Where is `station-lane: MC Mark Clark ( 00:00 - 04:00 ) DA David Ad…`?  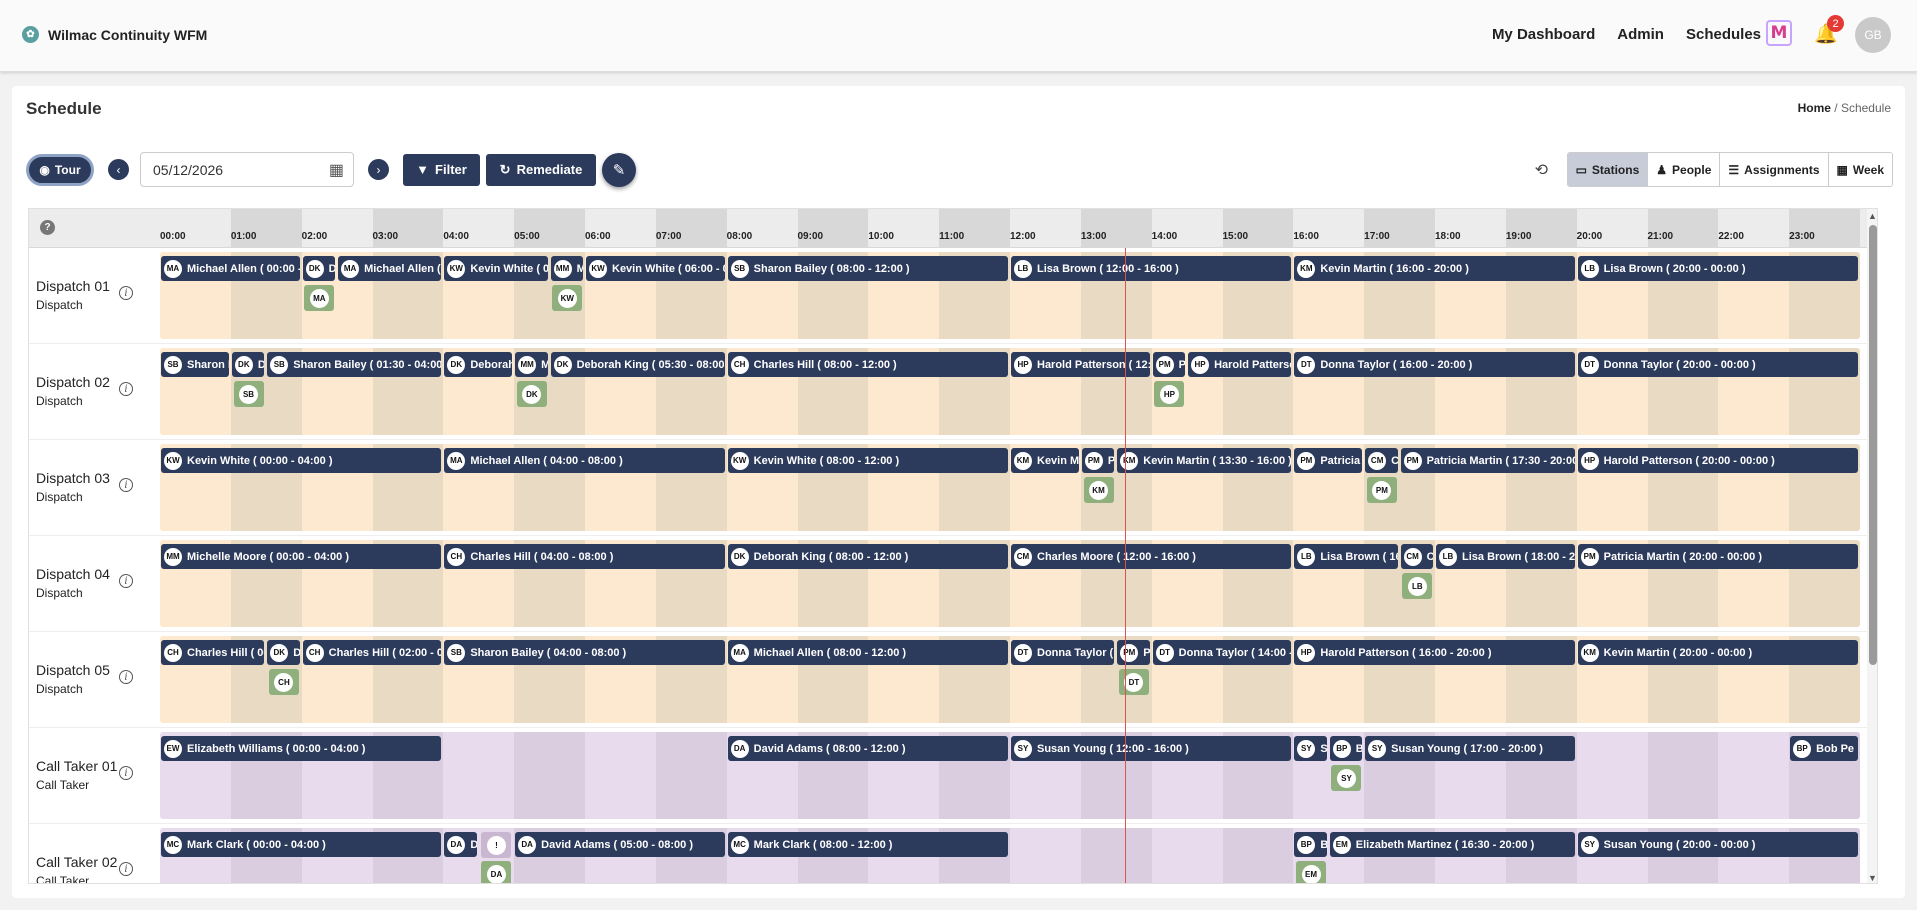 station-lane: MC Mark Clark ( 00:00 - 04:00 ) DA David Ad… is located at coordinates (1010, 855).